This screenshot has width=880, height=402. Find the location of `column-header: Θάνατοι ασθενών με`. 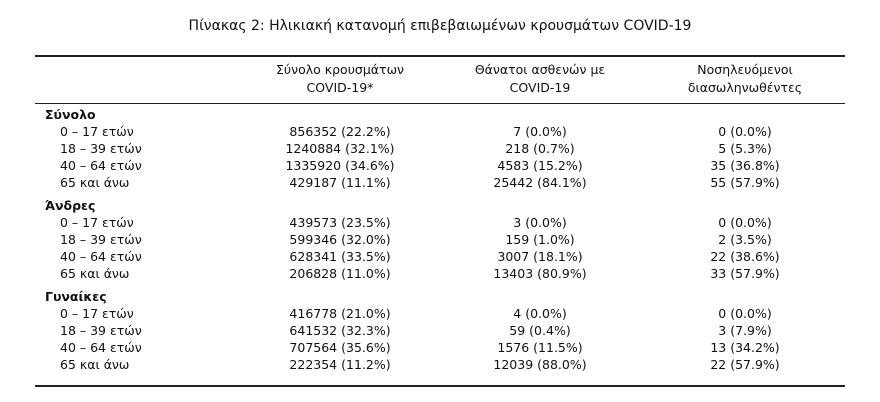

column-header: Θάνατοι ασθενών με is located at coordinates (540, 69).